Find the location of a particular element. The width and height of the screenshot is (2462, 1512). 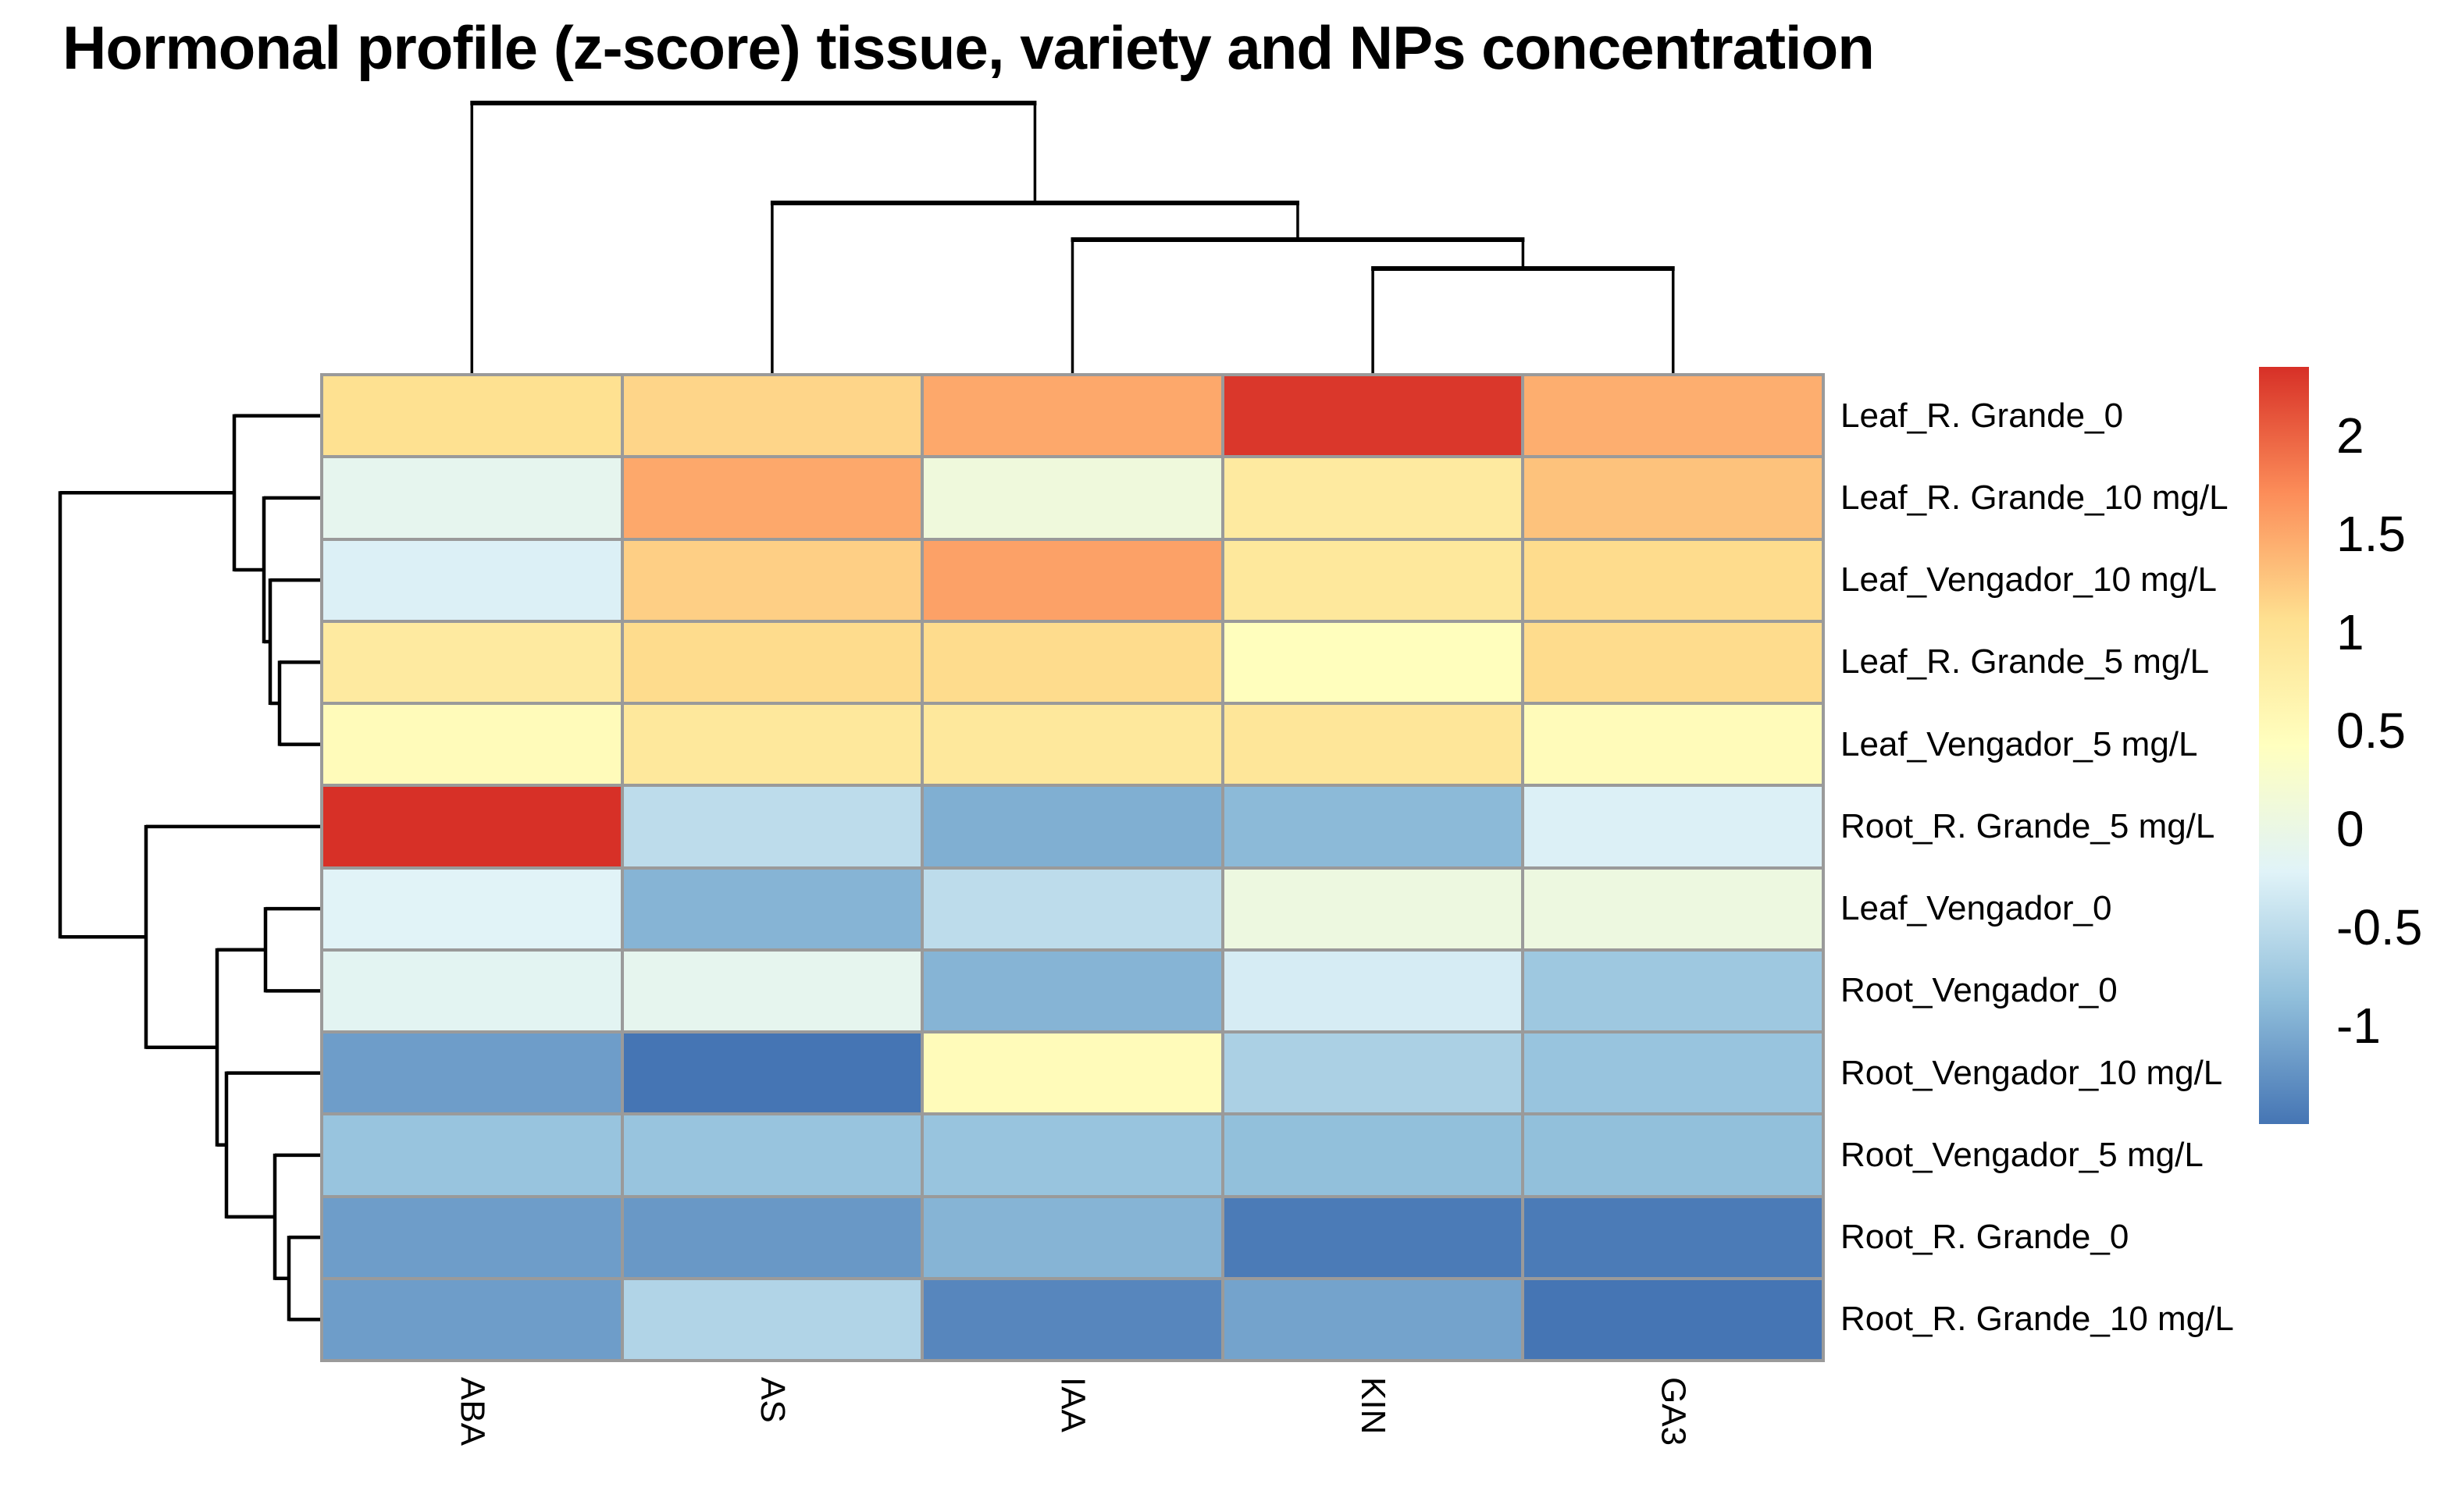

row-label: Root_Vengador_0 is located at coordinates (1979, 990).